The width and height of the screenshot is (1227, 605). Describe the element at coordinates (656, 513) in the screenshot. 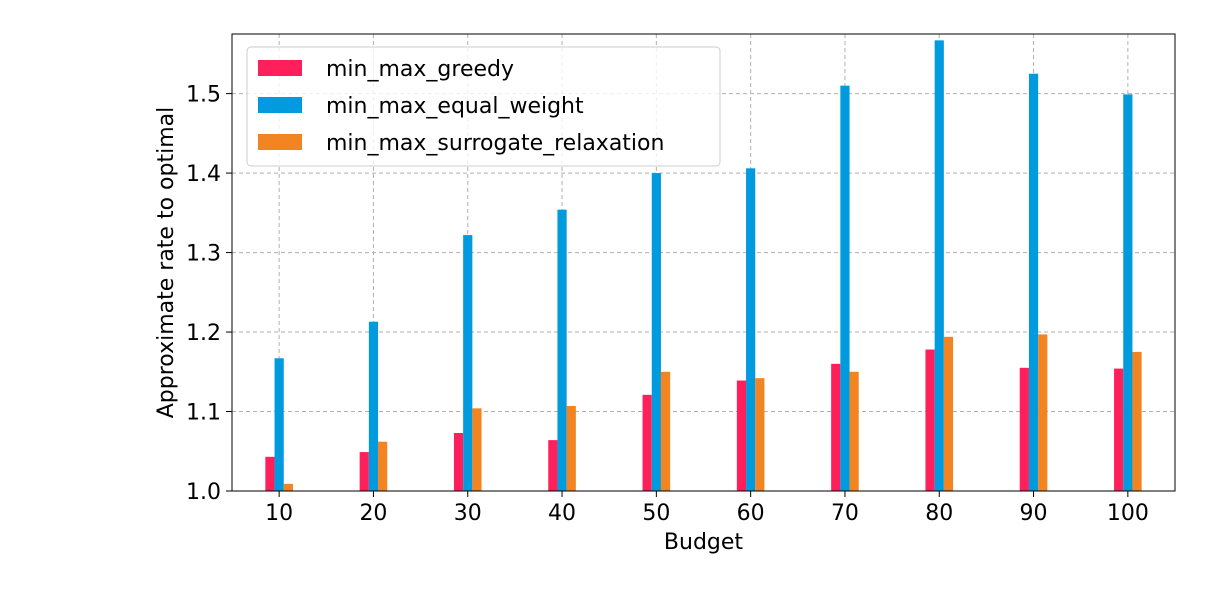

I see `x-tick-label: 50` at that location.